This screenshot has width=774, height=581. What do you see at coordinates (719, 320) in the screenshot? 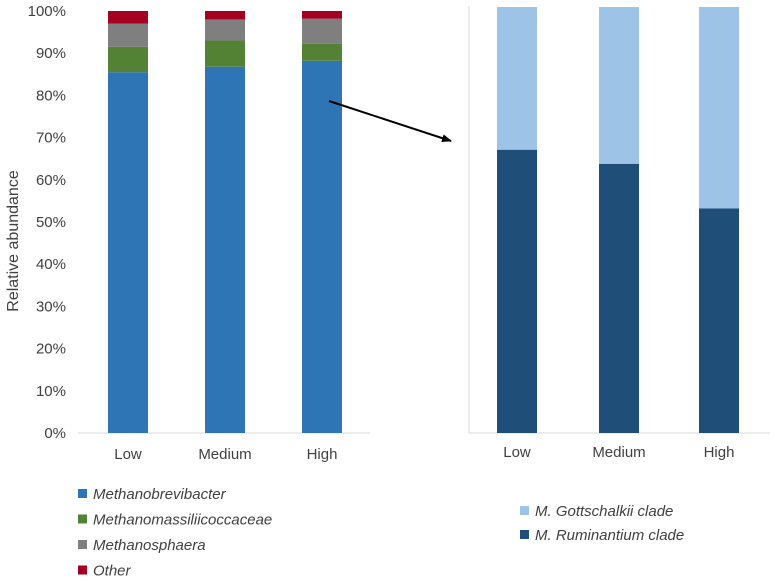
I see `bar-high-m-ruminantium-clade` at bounding box center [719, 320].